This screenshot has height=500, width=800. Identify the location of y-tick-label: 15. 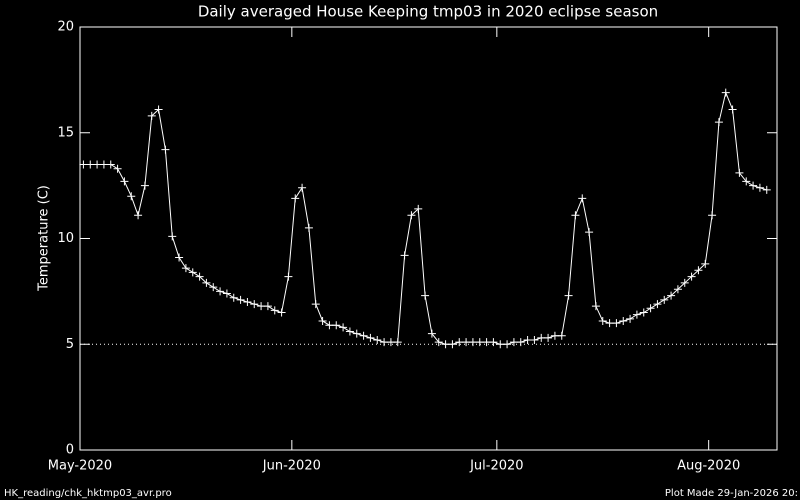
(65, 132).